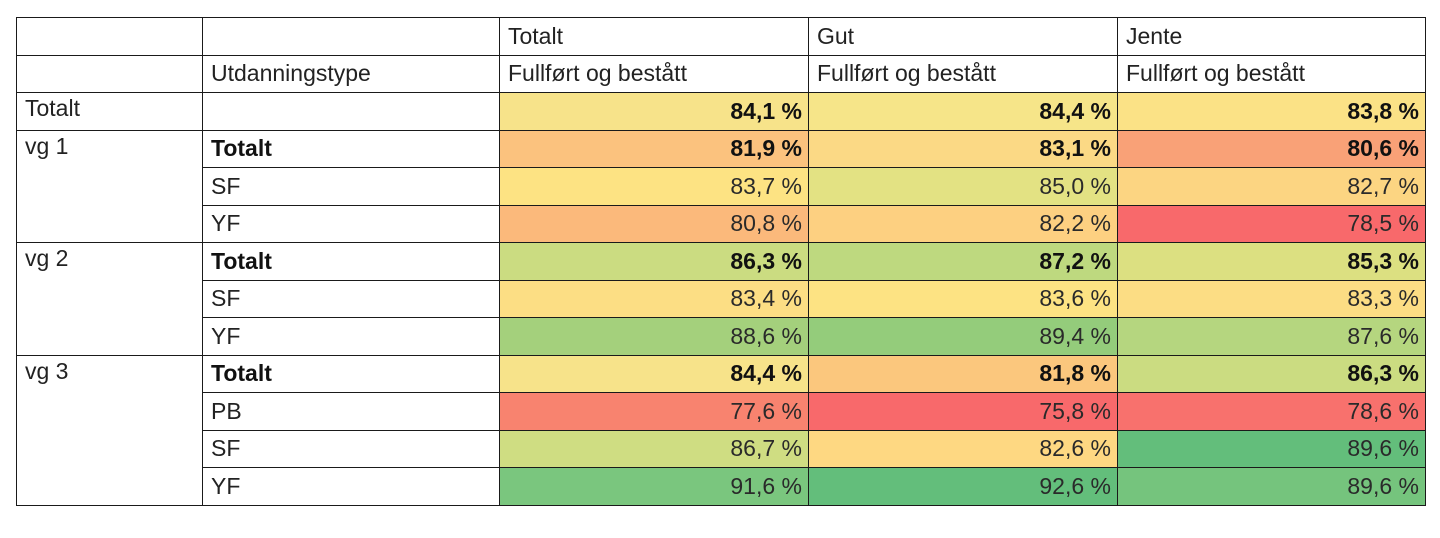 The height and width of the screenshot is (538, 1440). What do you see at coordinates (963, 298) in the screenshot?
I see `value-cell-gut: 83,6 %` at bounding box center [963, 298].